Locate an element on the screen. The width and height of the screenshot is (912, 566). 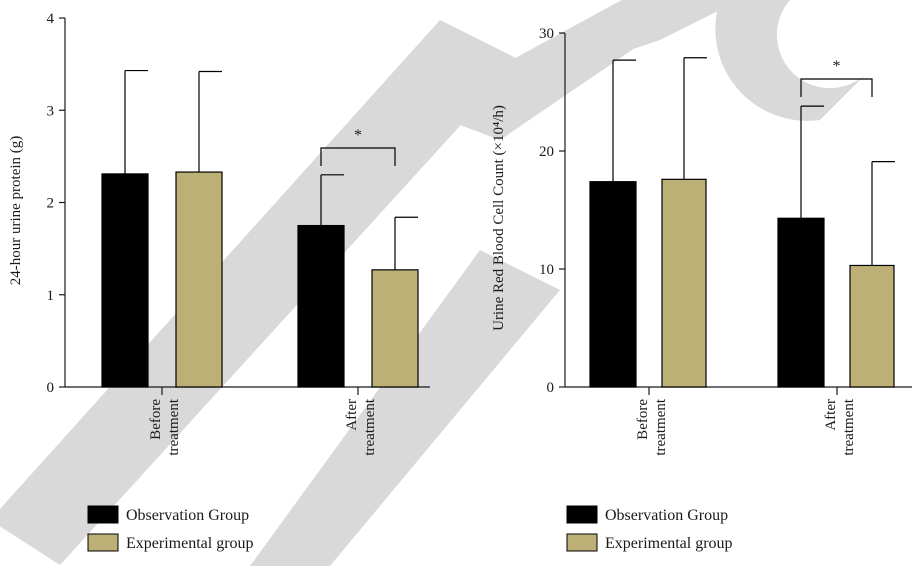
y-tick-label: 20 is located at coordinates (546, 152).